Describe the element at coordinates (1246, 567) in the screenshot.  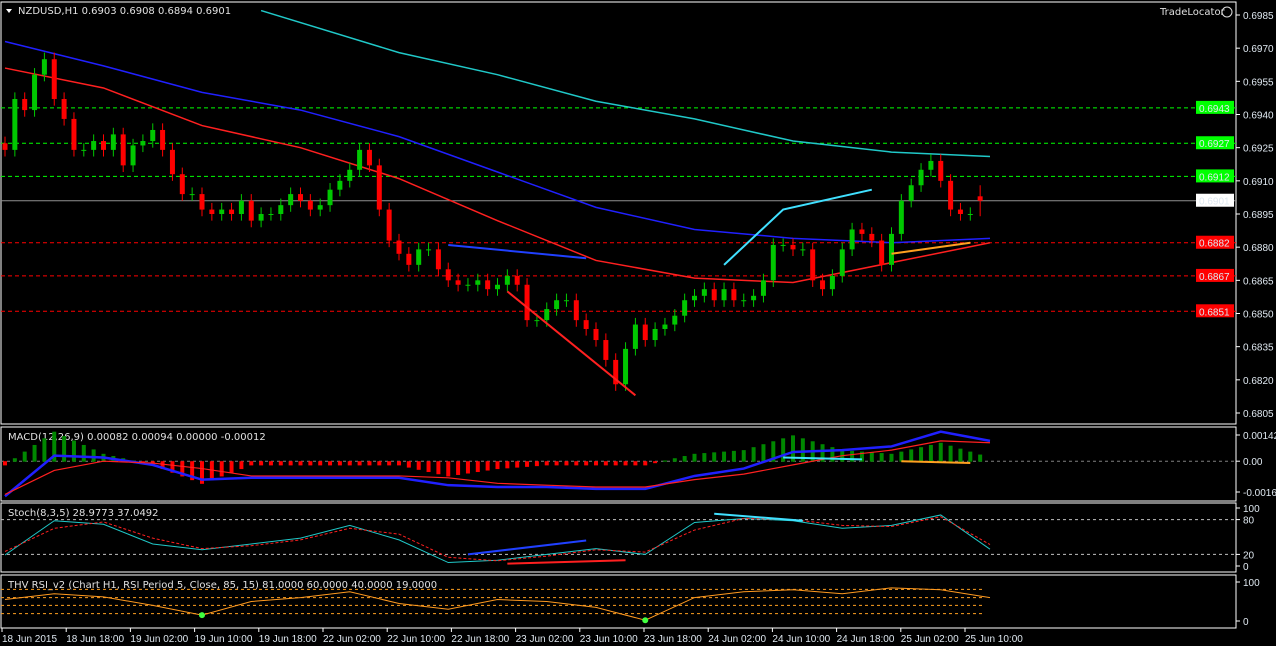
I see `y-tick-label: 0` at that location.